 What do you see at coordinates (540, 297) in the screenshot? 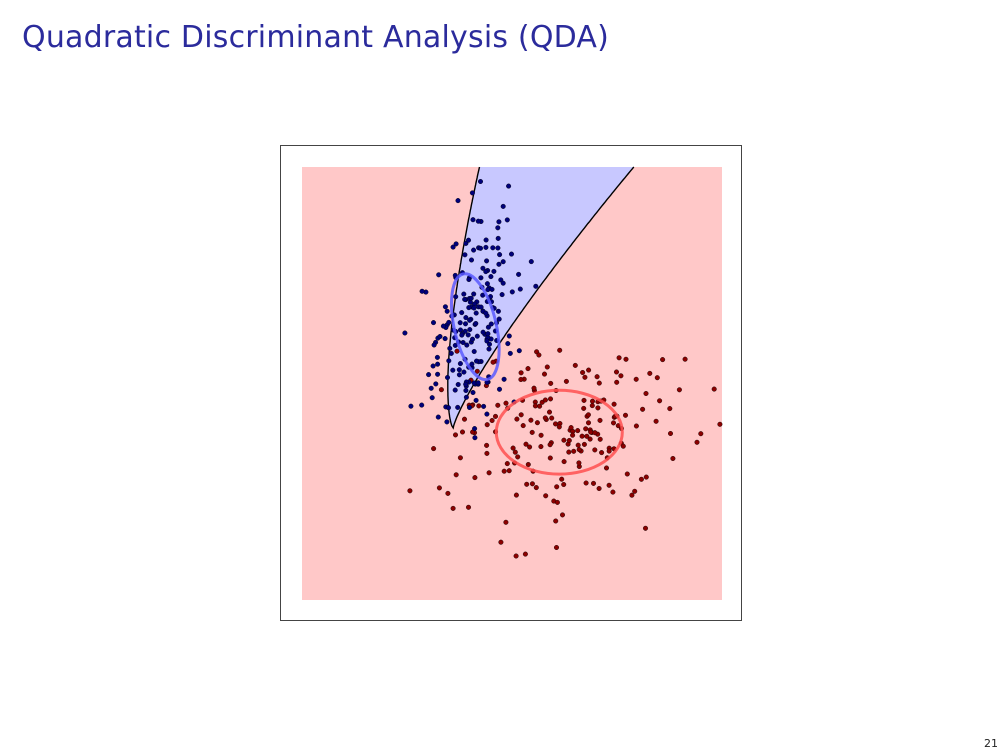
I see `decision-regions` at bounding box center [540, 297].